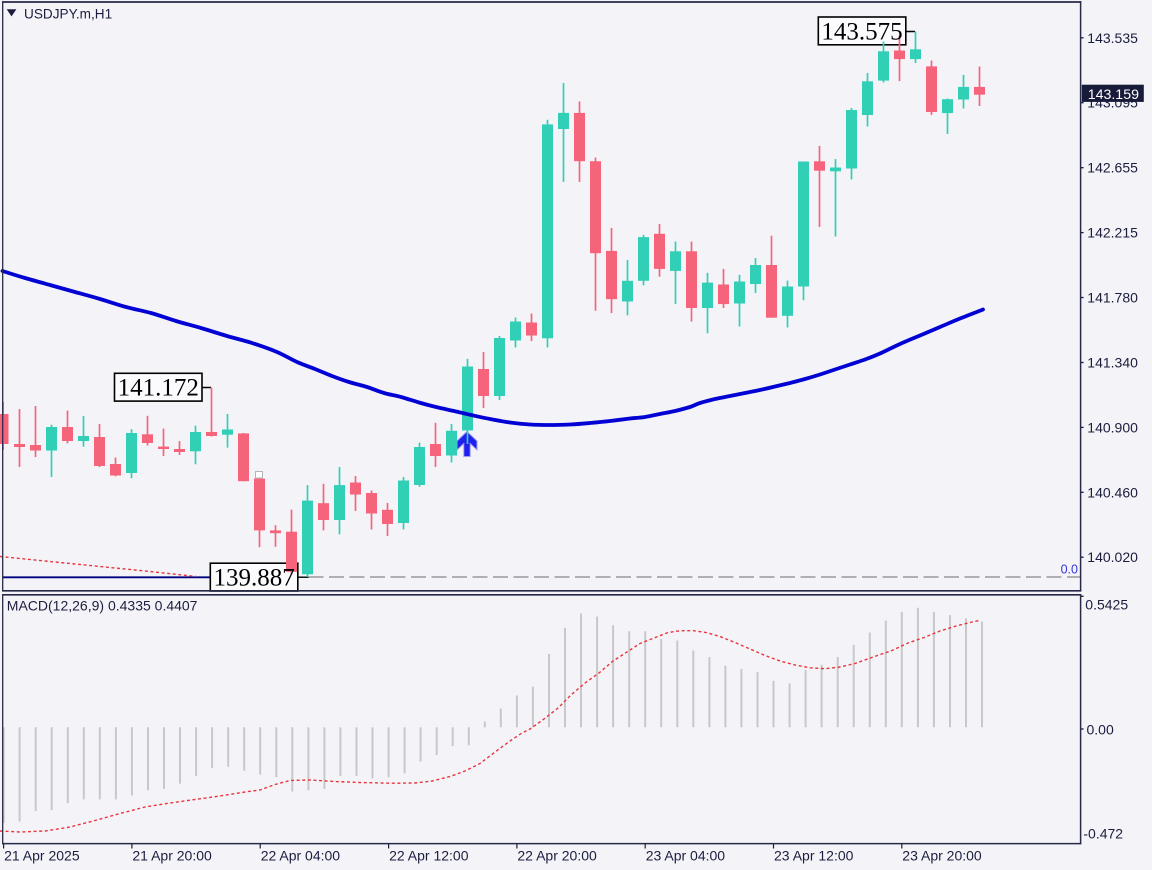 The height and width of the screenshot is (870, 1152). What do you see at coordinates (1112, 363) in the screenshot?
I see `svg-text: 141.340` at bounding box center [1112, 363].